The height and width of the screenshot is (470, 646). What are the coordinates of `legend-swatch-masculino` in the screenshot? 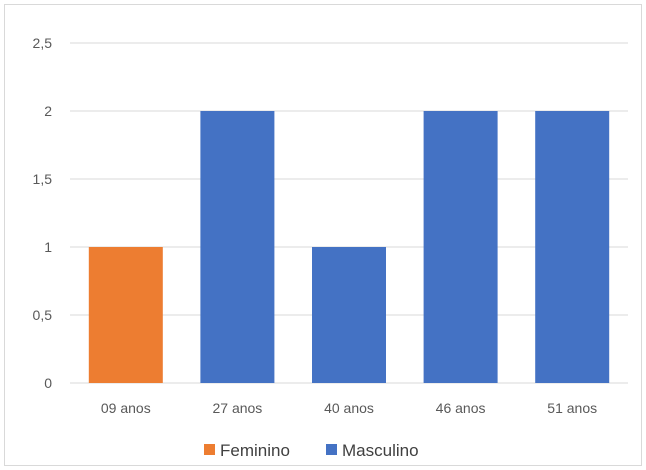 It's located at (331, 449).